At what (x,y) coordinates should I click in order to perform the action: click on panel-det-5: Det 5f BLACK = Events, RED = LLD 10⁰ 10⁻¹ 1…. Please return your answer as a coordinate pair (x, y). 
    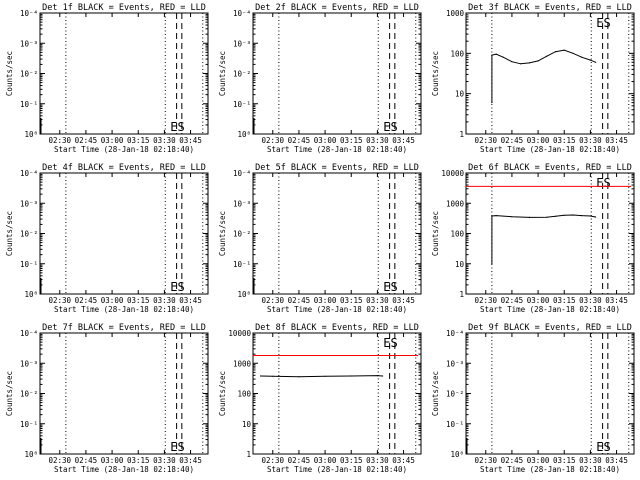
    Looking at the image, I should click on (320, 238).